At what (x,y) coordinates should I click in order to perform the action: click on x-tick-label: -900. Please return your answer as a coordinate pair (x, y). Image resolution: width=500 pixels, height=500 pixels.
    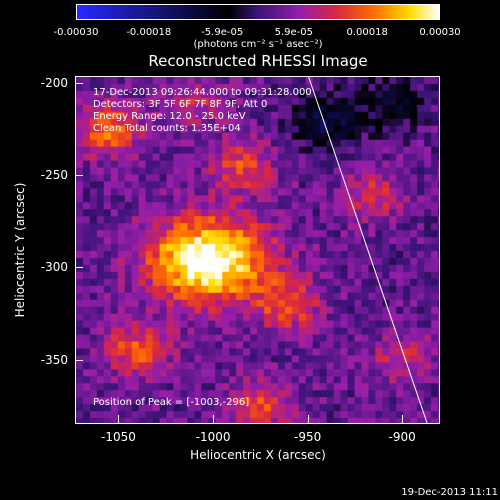
    Looking at the image, I should click on (402, 437).